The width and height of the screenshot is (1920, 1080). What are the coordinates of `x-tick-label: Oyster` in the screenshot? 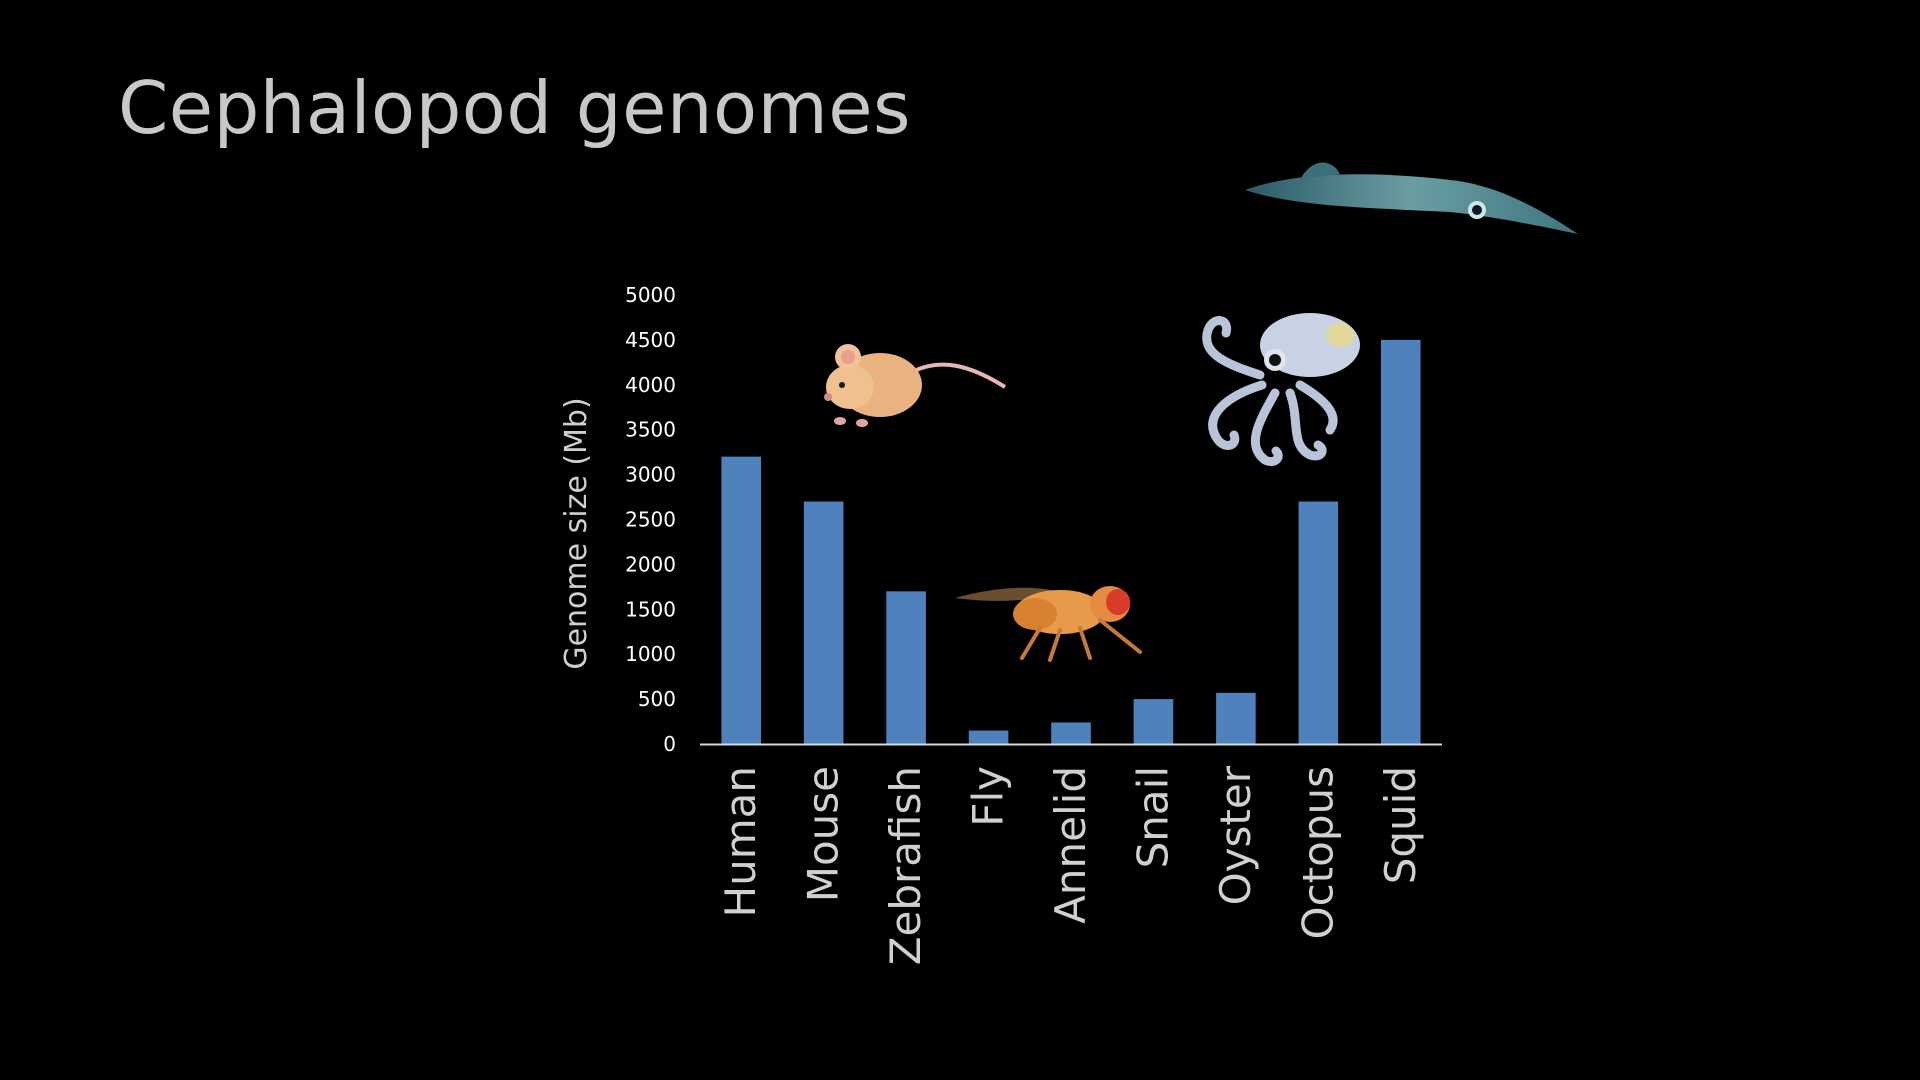 It's located at (1235, 835).